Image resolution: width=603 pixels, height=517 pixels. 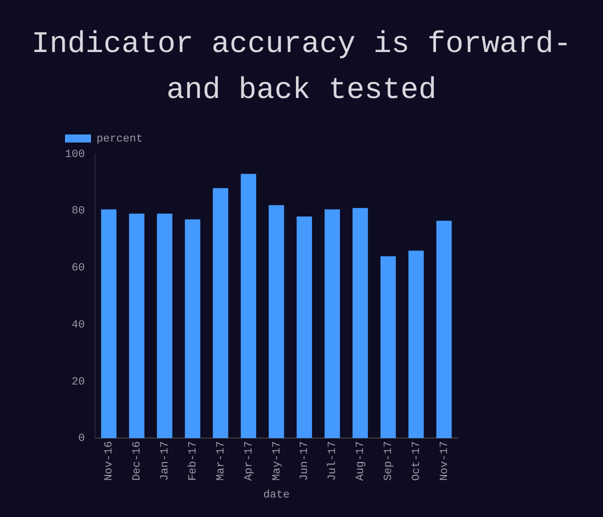 I want to click on x-tick-label: Jan-17, so click(x=166, y=461).